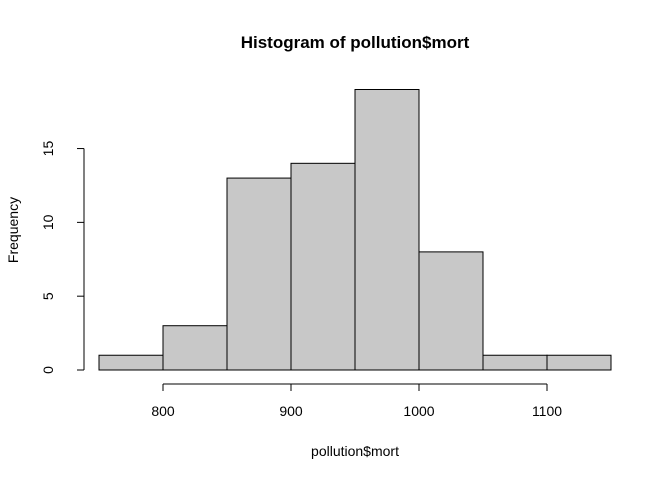 The height and width of the screenshot is (480, 672). Describe the element at coordinates (291, 411) in the screenshot. I see `x-tick-label-900: 900` at that location.